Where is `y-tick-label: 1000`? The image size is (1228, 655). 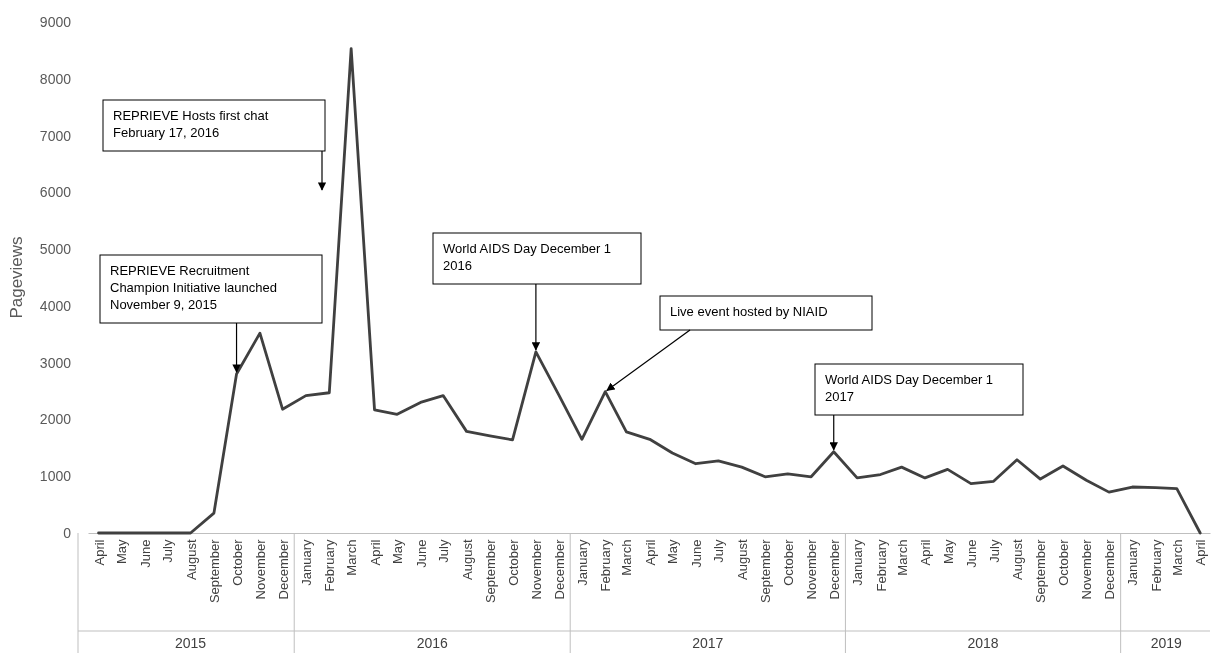 y-tick-label: 1000 is located at coordinates (55, 476).